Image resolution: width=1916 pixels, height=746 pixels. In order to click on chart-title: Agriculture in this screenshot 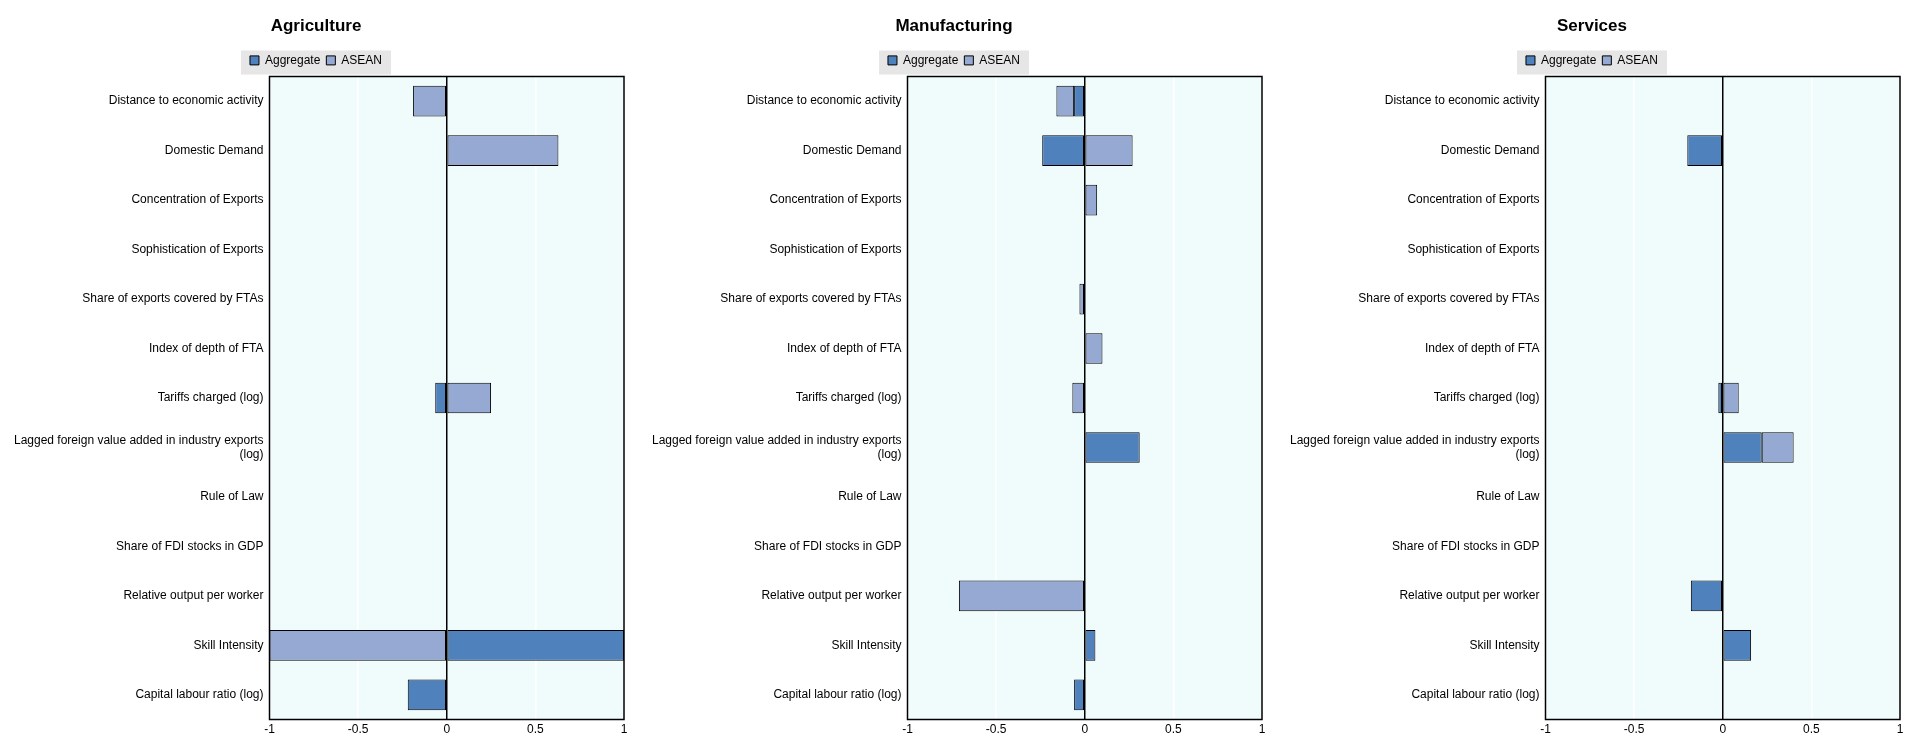, I will do `click(316, 25)`.